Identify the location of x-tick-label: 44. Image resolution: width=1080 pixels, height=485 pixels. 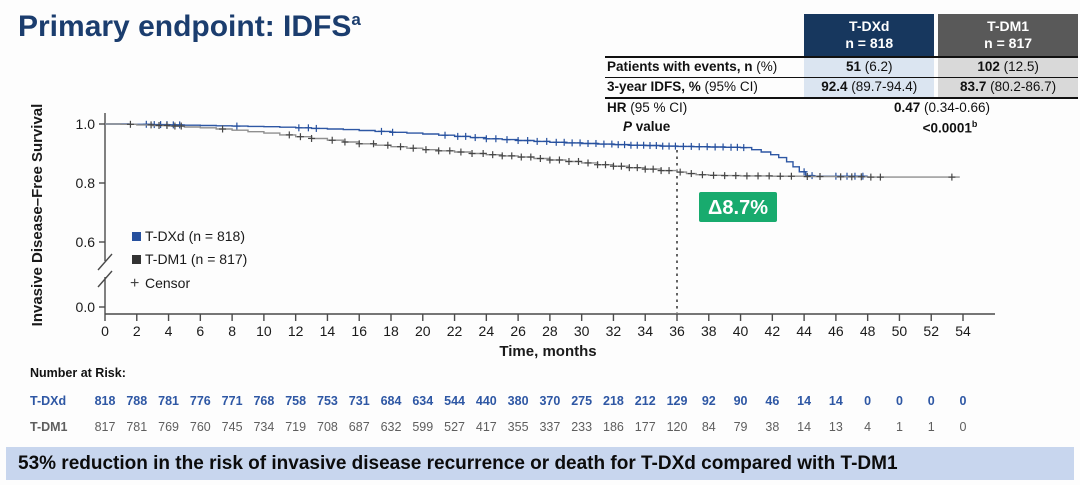
(804, 331).